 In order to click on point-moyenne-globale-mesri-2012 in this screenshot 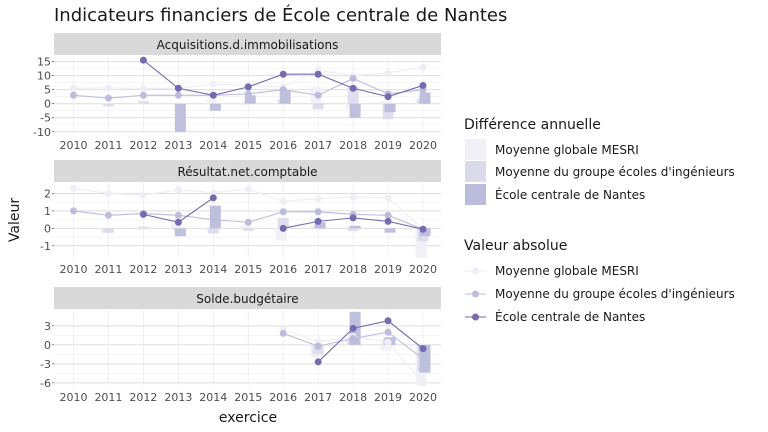, I will do `click(143, 88)`.